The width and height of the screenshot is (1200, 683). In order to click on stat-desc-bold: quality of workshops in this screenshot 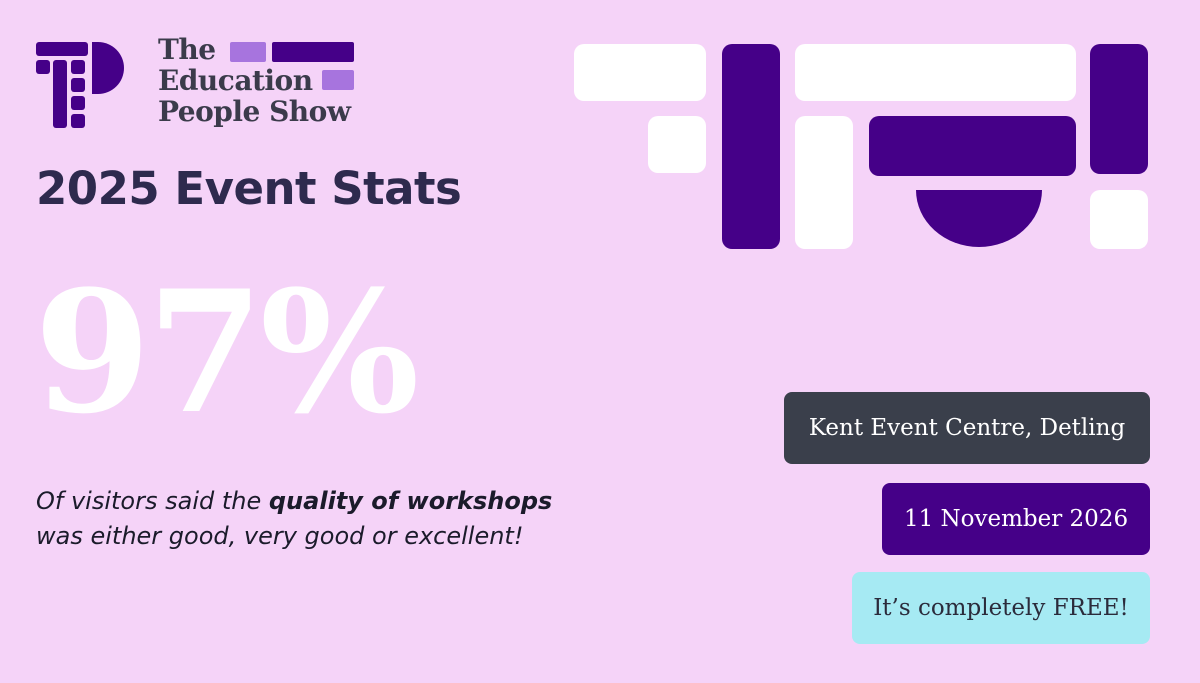, I will do `click(410, 501)`.